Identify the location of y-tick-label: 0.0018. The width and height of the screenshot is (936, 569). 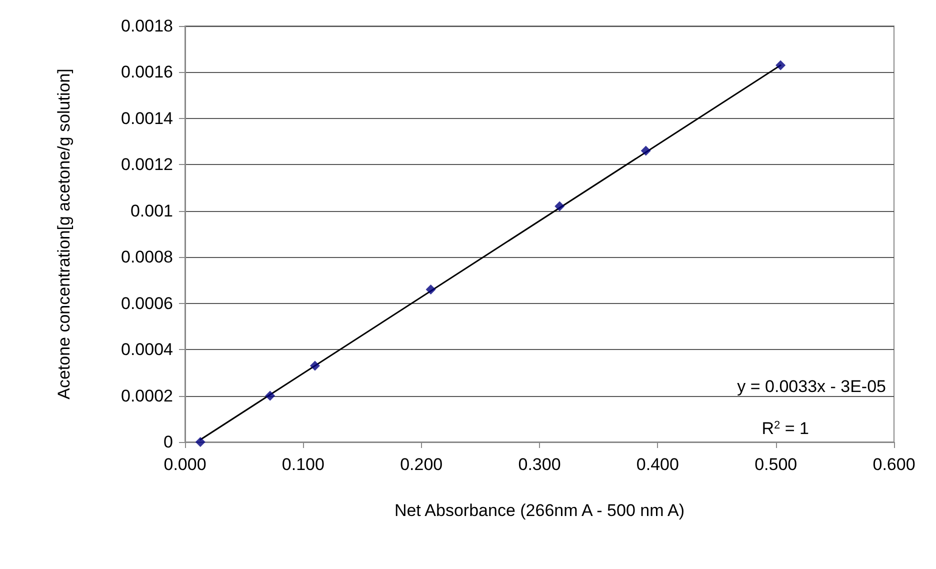
(147, 26).